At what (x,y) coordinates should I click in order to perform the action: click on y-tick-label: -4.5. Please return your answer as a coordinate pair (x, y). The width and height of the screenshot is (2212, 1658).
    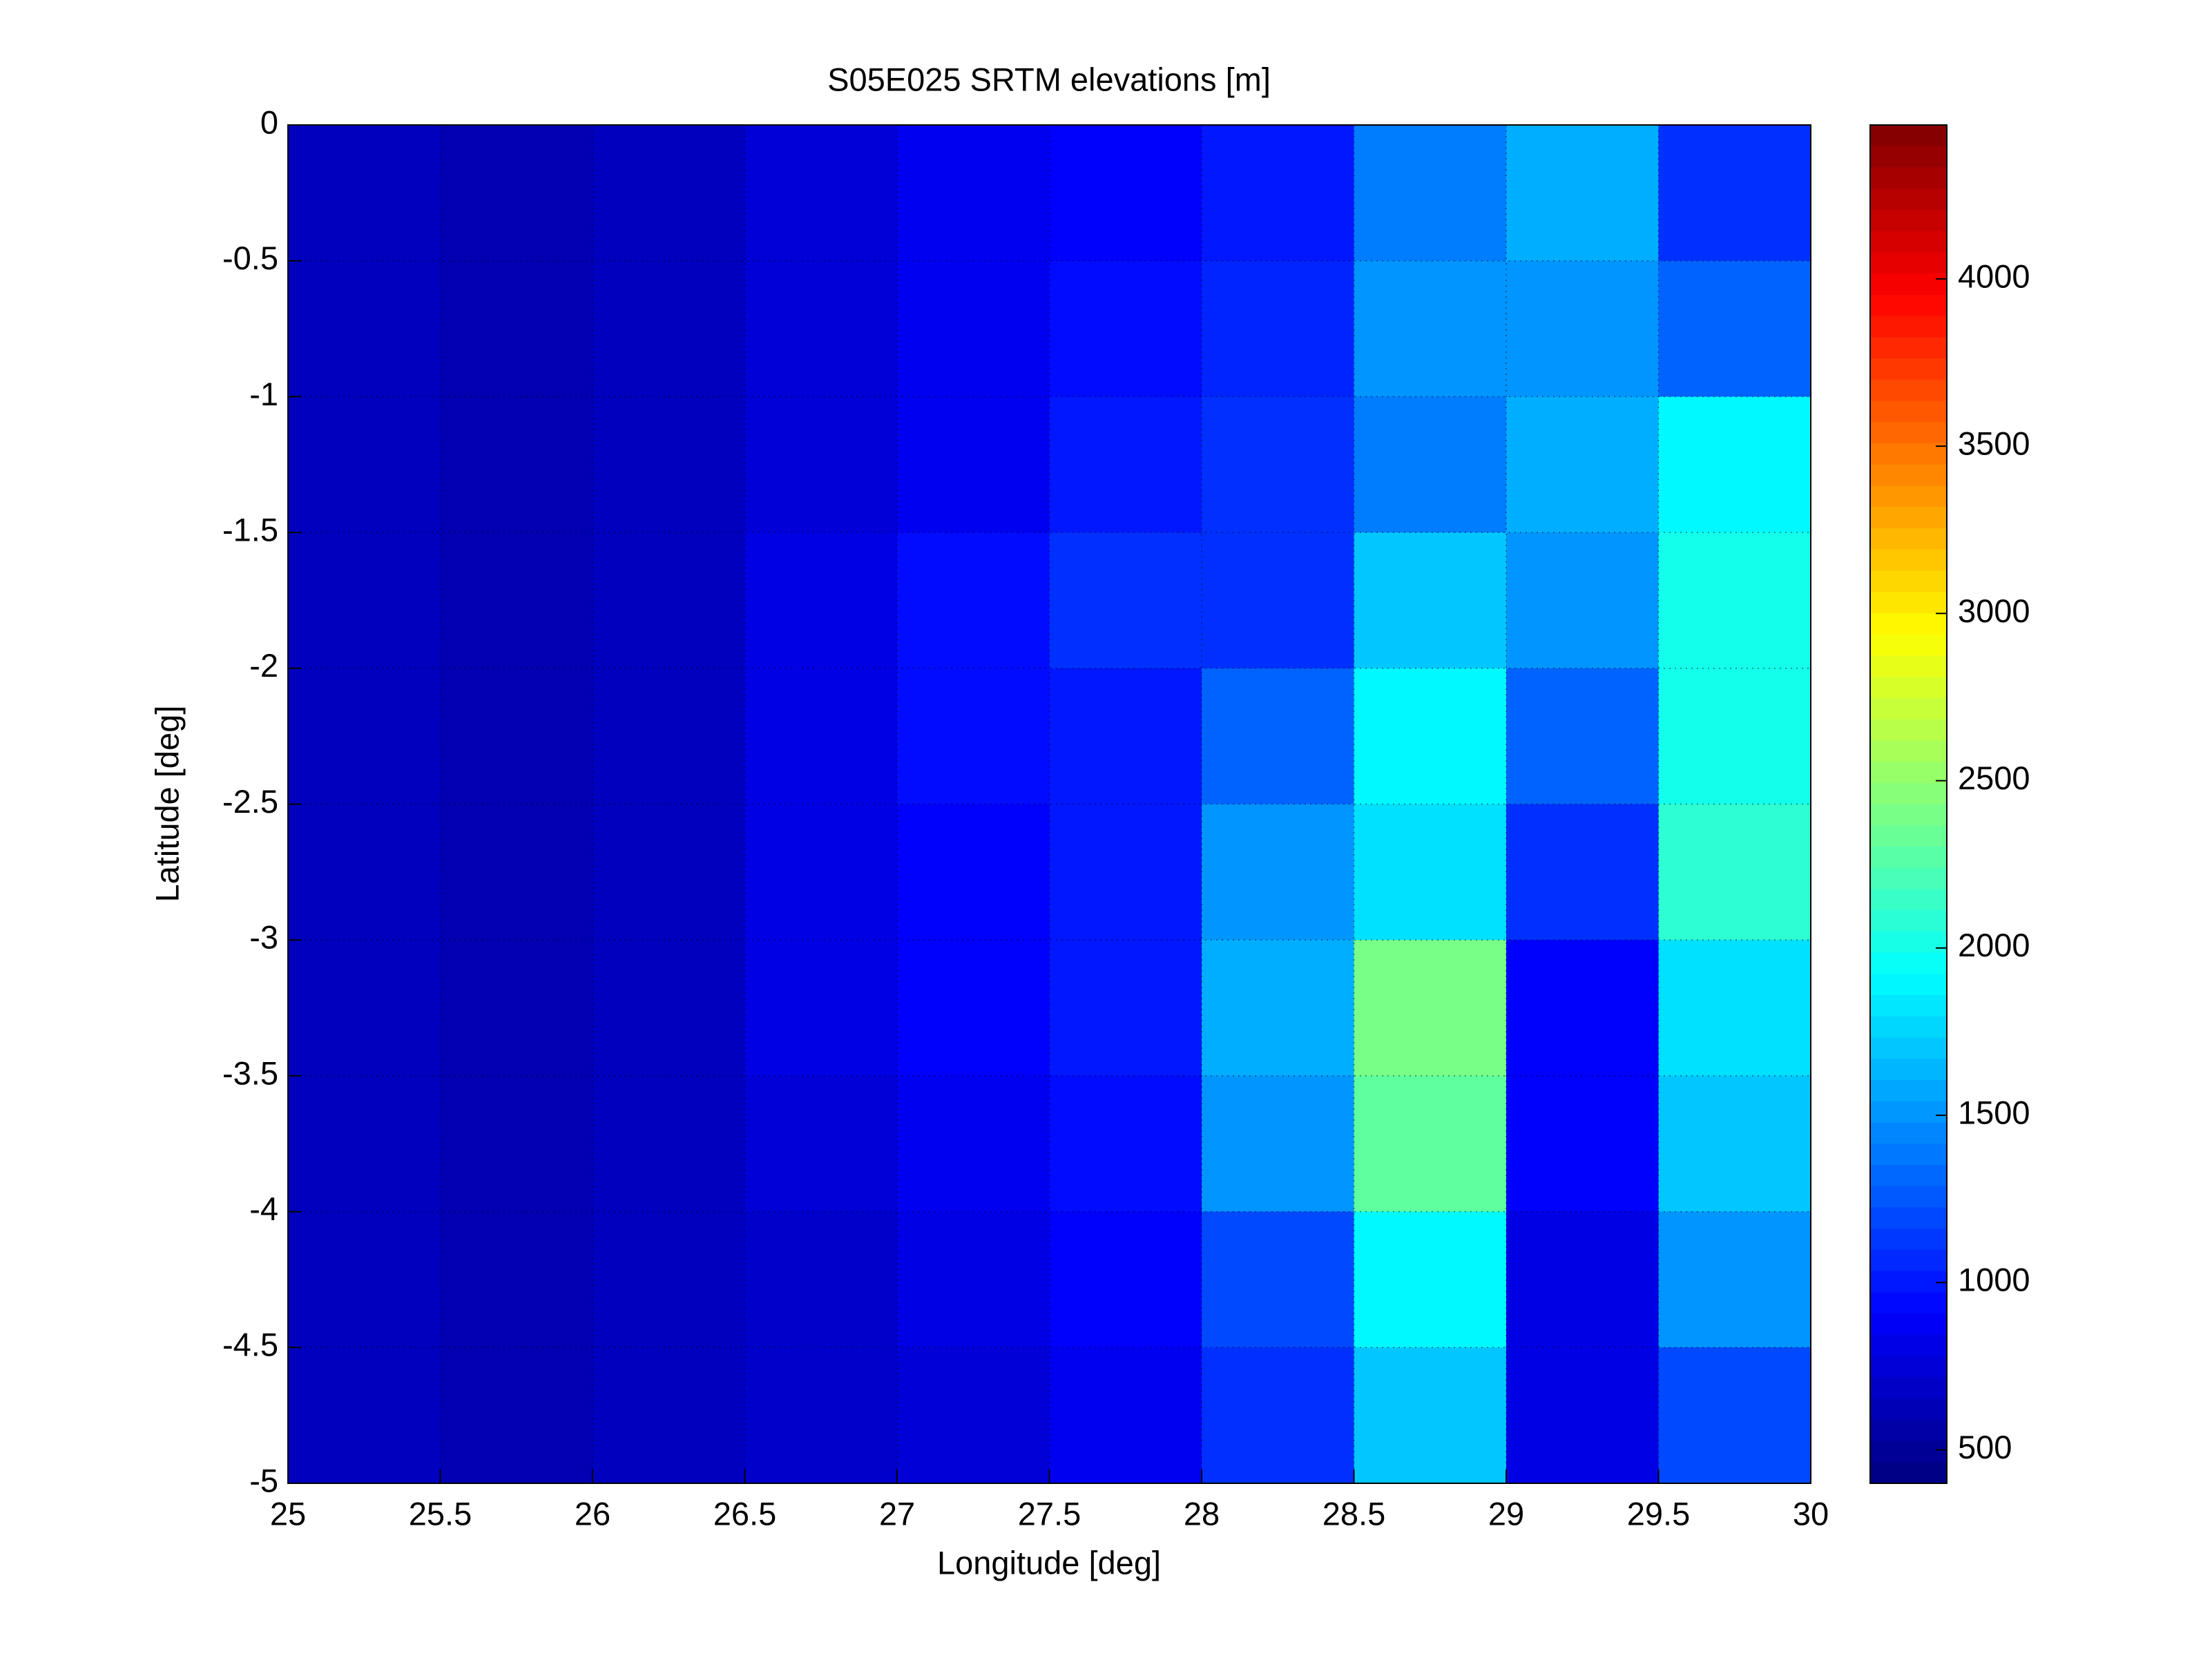
    Looking at the image, I should click on (250, 1345).